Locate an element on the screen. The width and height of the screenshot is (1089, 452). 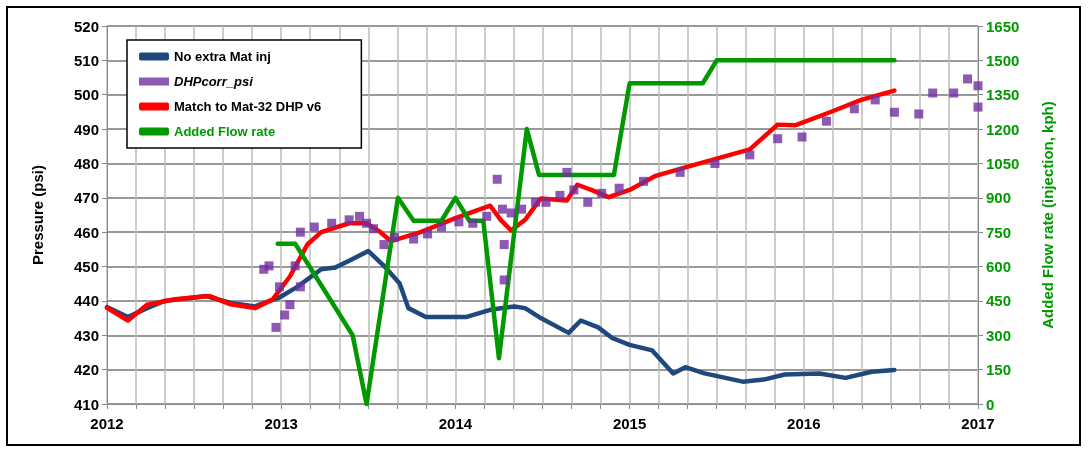
legend-label: DHPcorr_psi is located at coordinates (214, 81).